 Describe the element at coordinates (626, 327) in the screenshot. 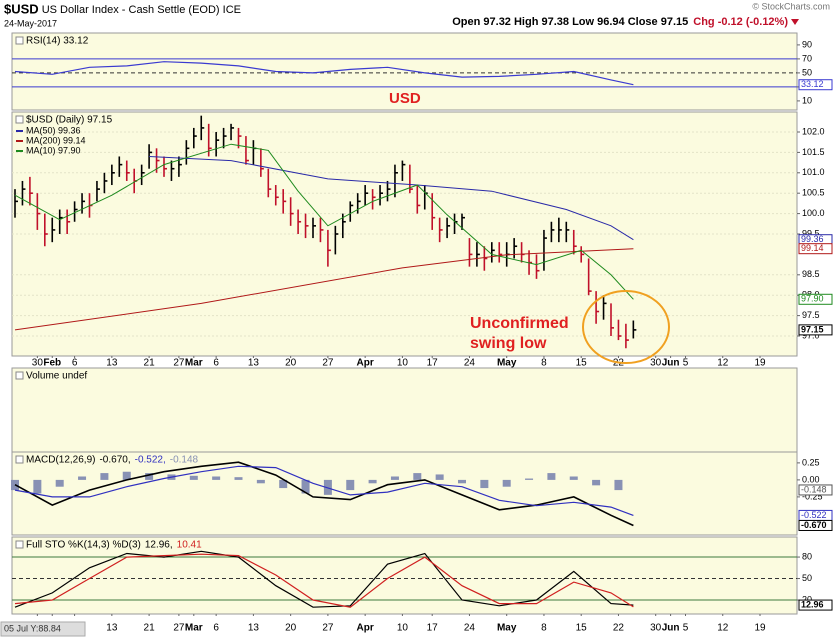

I see `highlight-circle` at that location.